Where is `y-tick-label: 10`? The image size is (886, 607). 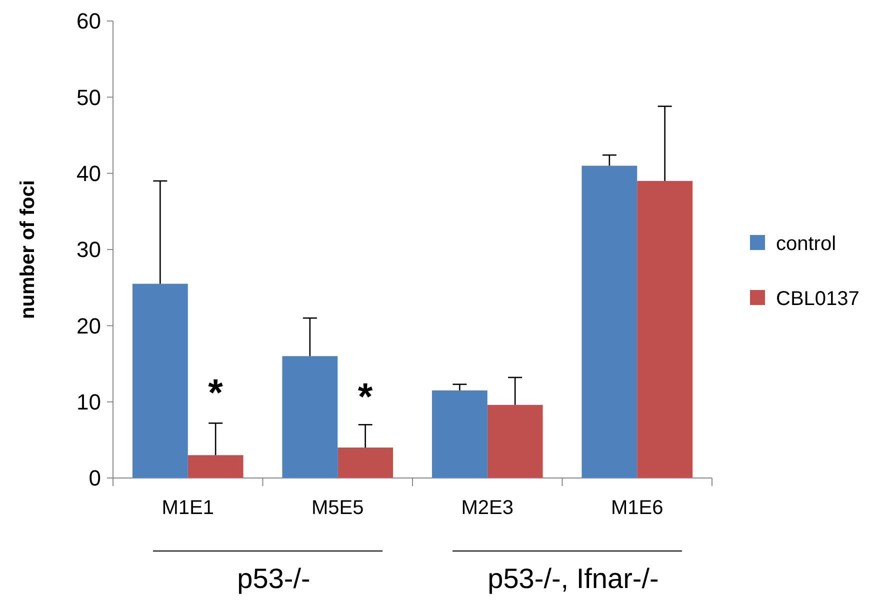 y-tick-label: 10 is located at coordinates (88, 402).